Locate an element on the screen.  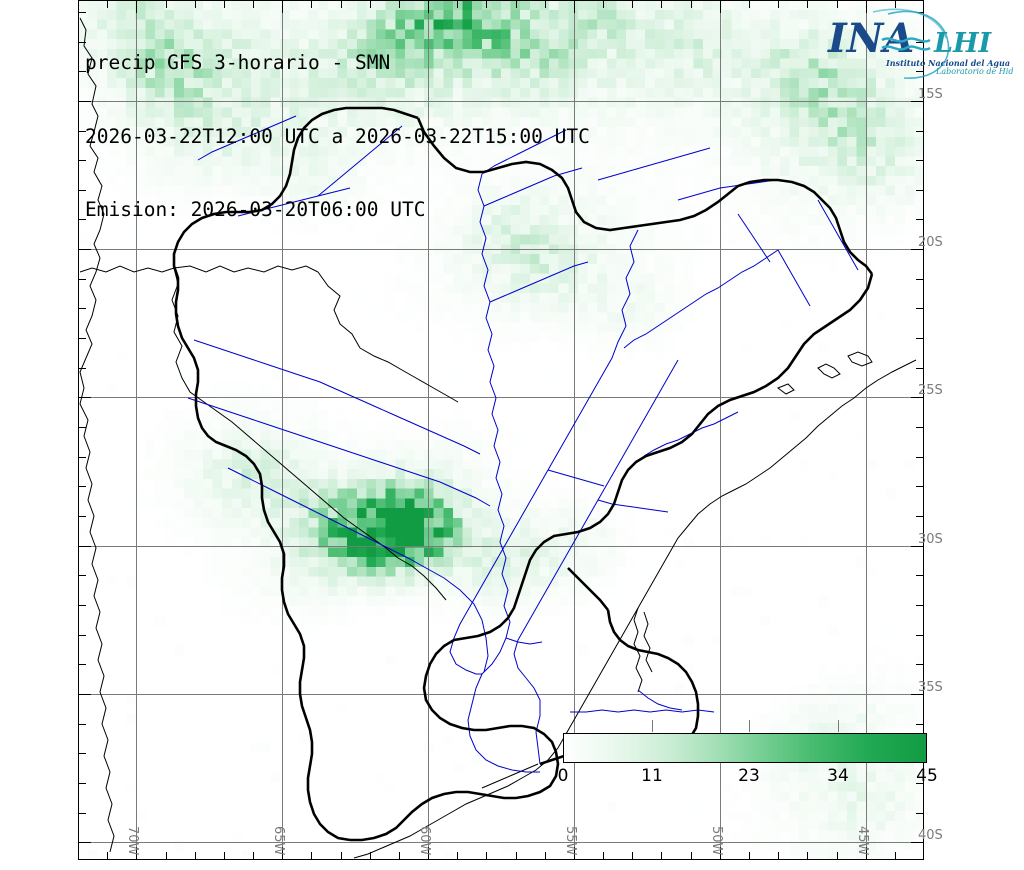
lat-label-35S: 35S is located at coordinates (930, 687).